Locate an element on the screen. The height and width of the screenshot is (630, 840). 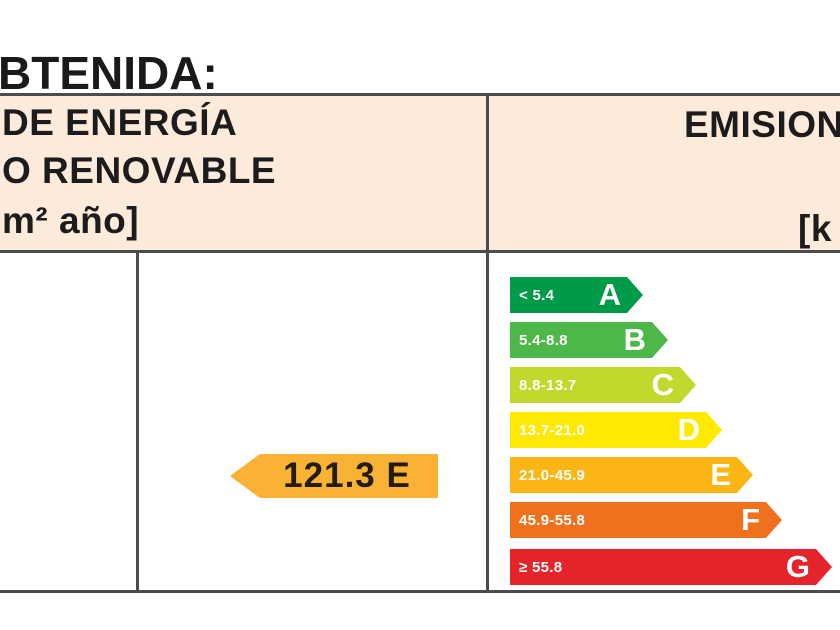
emissions-header-line1: EMISION is located at coordinates (762, 124).